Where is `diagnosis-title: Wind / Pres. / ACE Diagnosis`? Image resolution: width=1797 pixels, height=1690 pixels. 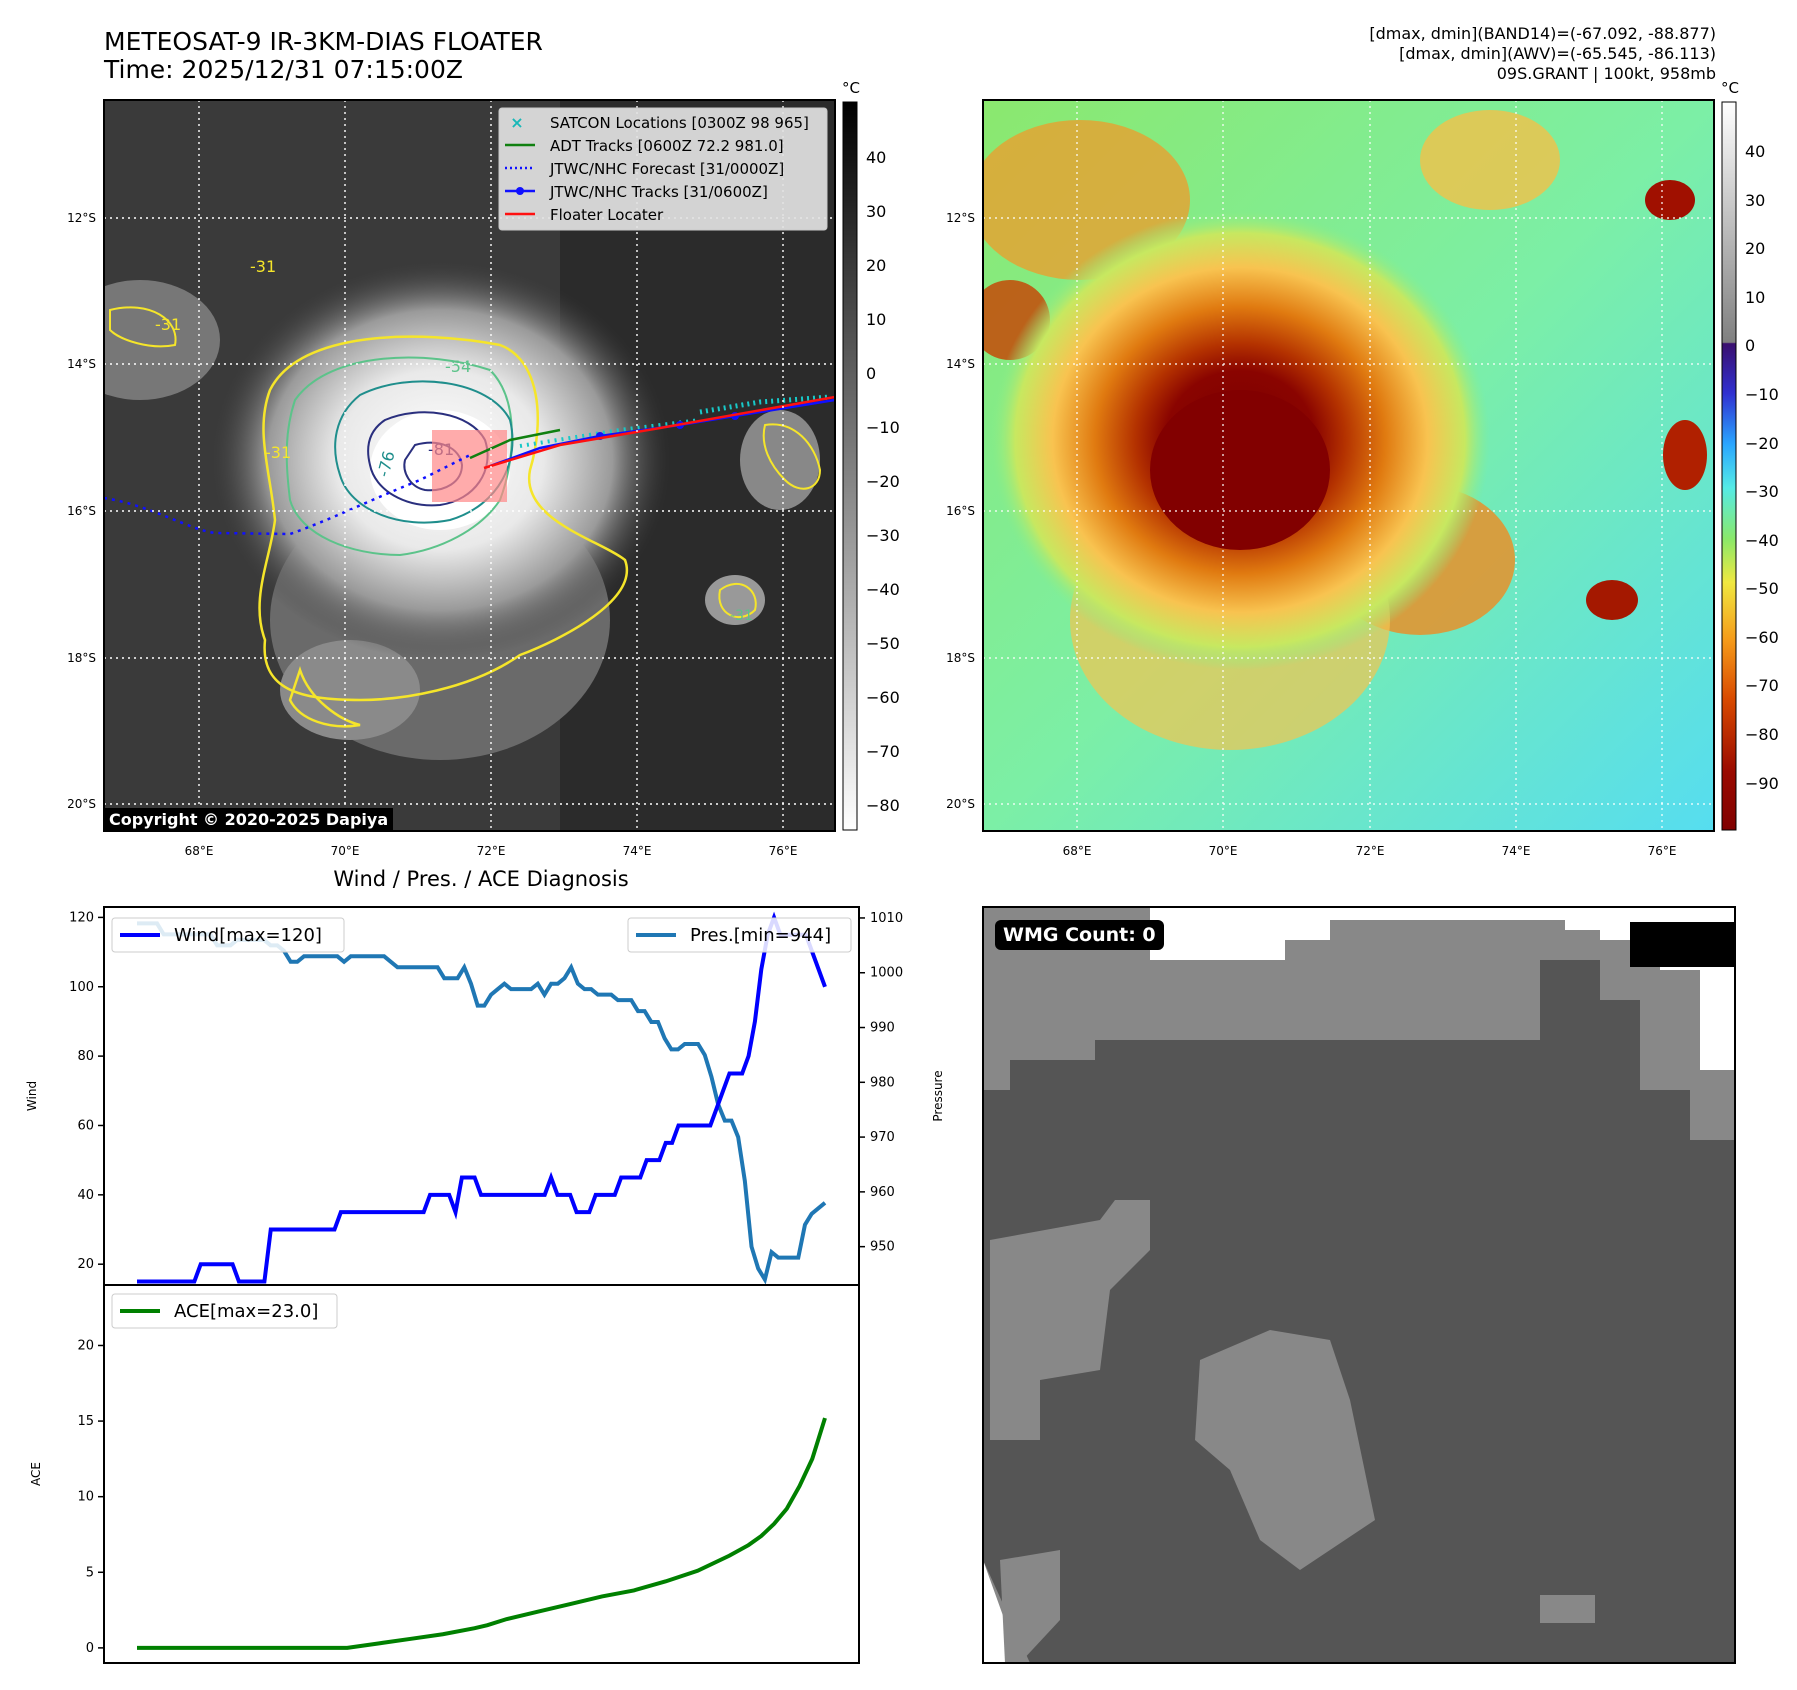
diagnosis-title: Wind / Pres. / ACE Diagnosis is located at coordinates (480, 879).